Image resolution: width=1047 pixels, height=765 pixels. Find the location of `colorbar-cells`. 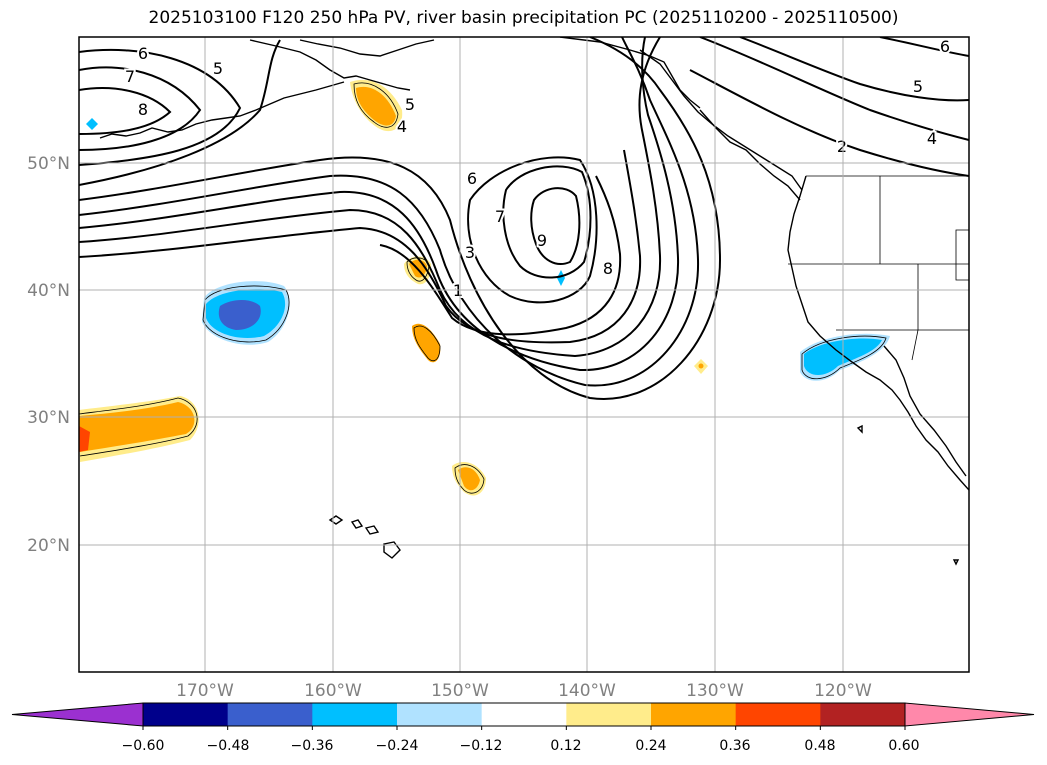

colorbar-cells is located at coordinates (523, 714).